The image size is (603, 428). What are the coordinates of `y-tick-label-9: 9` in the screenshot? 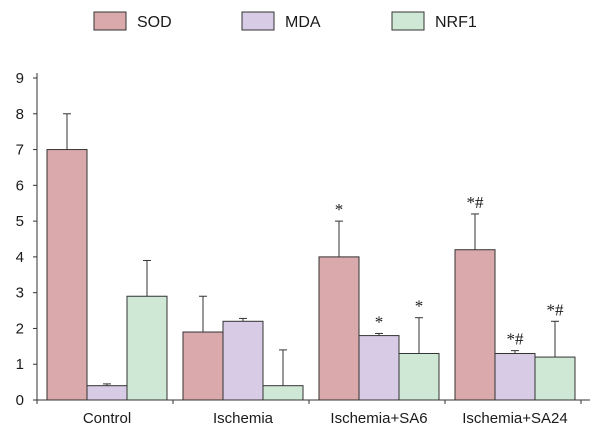 It's located at (20, 78).